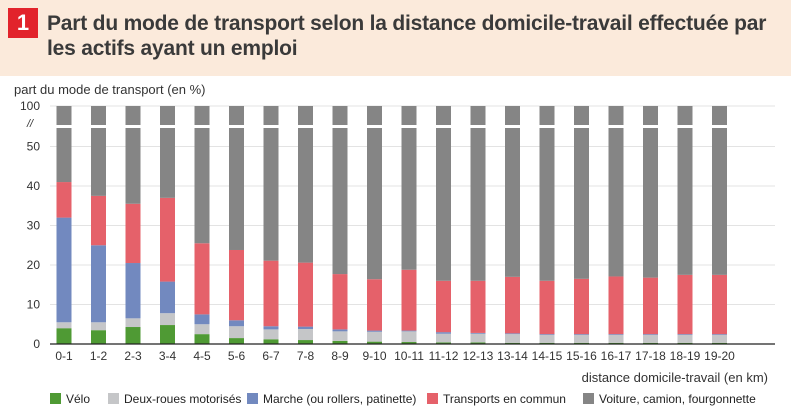  Describe the element at coordinates (616, 356) in the screenshot. I see `x-tick-label: 16-17` at that location.